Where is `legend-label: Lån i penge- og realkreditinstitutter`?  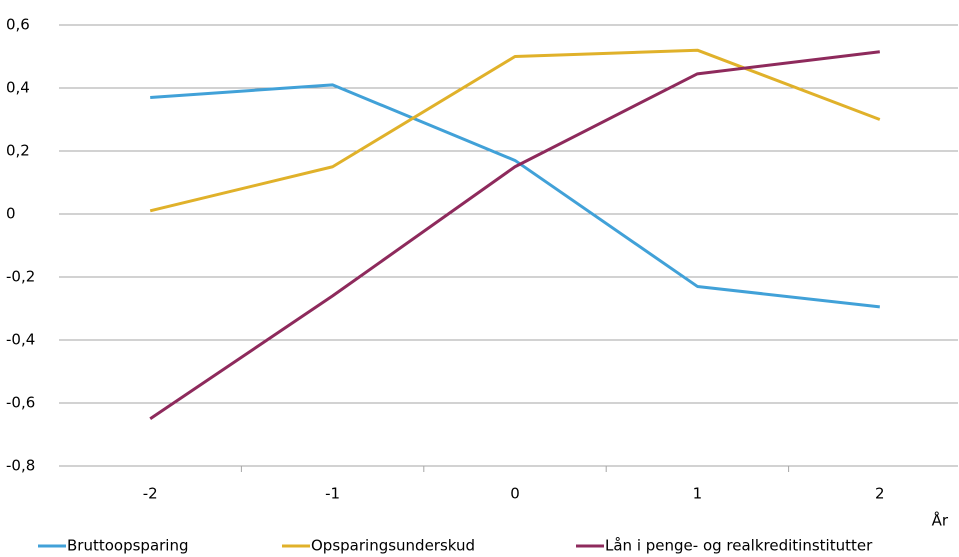
legend-label: Lån i penge- og realkreditinstitutter is located at coordinates (739, 546).